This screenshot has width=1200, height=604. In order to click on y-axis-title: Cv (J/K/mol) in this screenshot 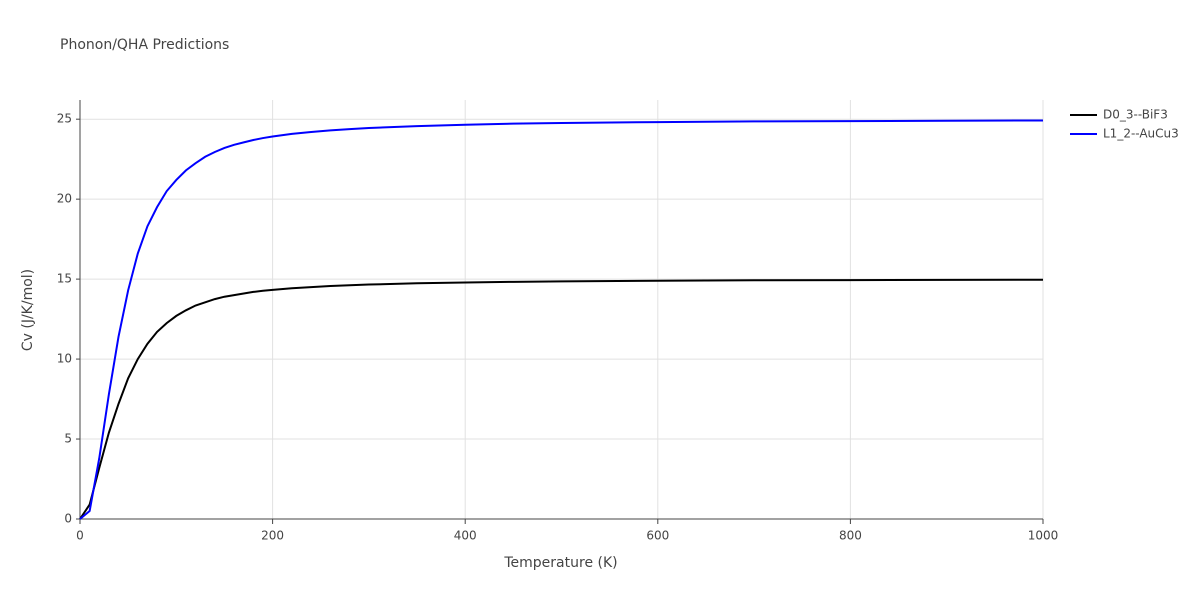, I will do `click(28, 310)`.